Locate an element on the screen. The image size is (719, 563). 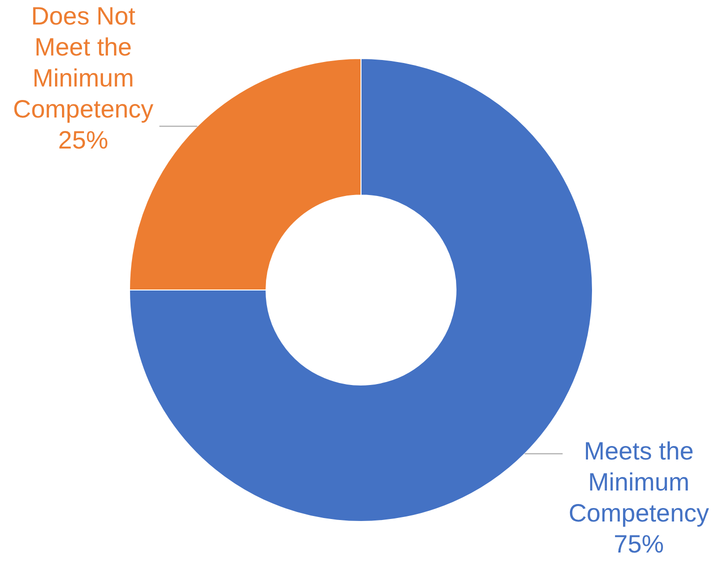
data-label: 75% is located at coordinates (639, 544).